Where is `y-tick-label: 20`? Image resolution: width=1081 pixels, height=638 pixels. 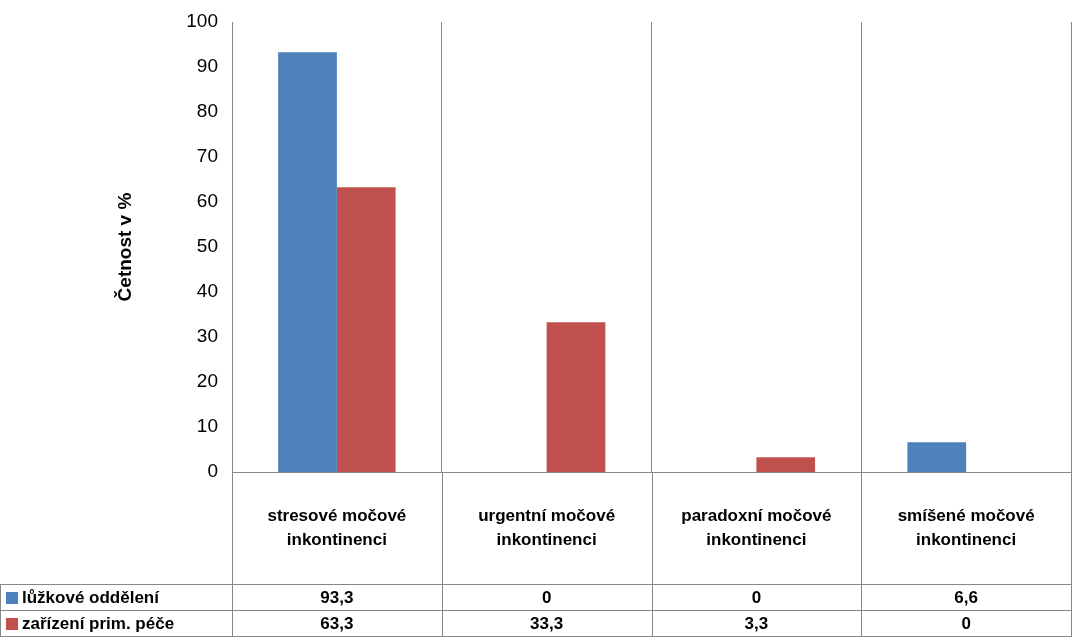
y-tick-label: 20 is located at coordinates (207, 381).